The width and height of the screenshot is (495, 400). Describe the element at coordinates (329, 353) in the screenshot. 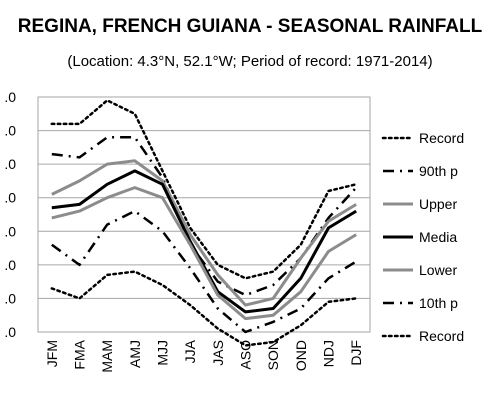

I see `x-tick-label: NDJ` at that location.